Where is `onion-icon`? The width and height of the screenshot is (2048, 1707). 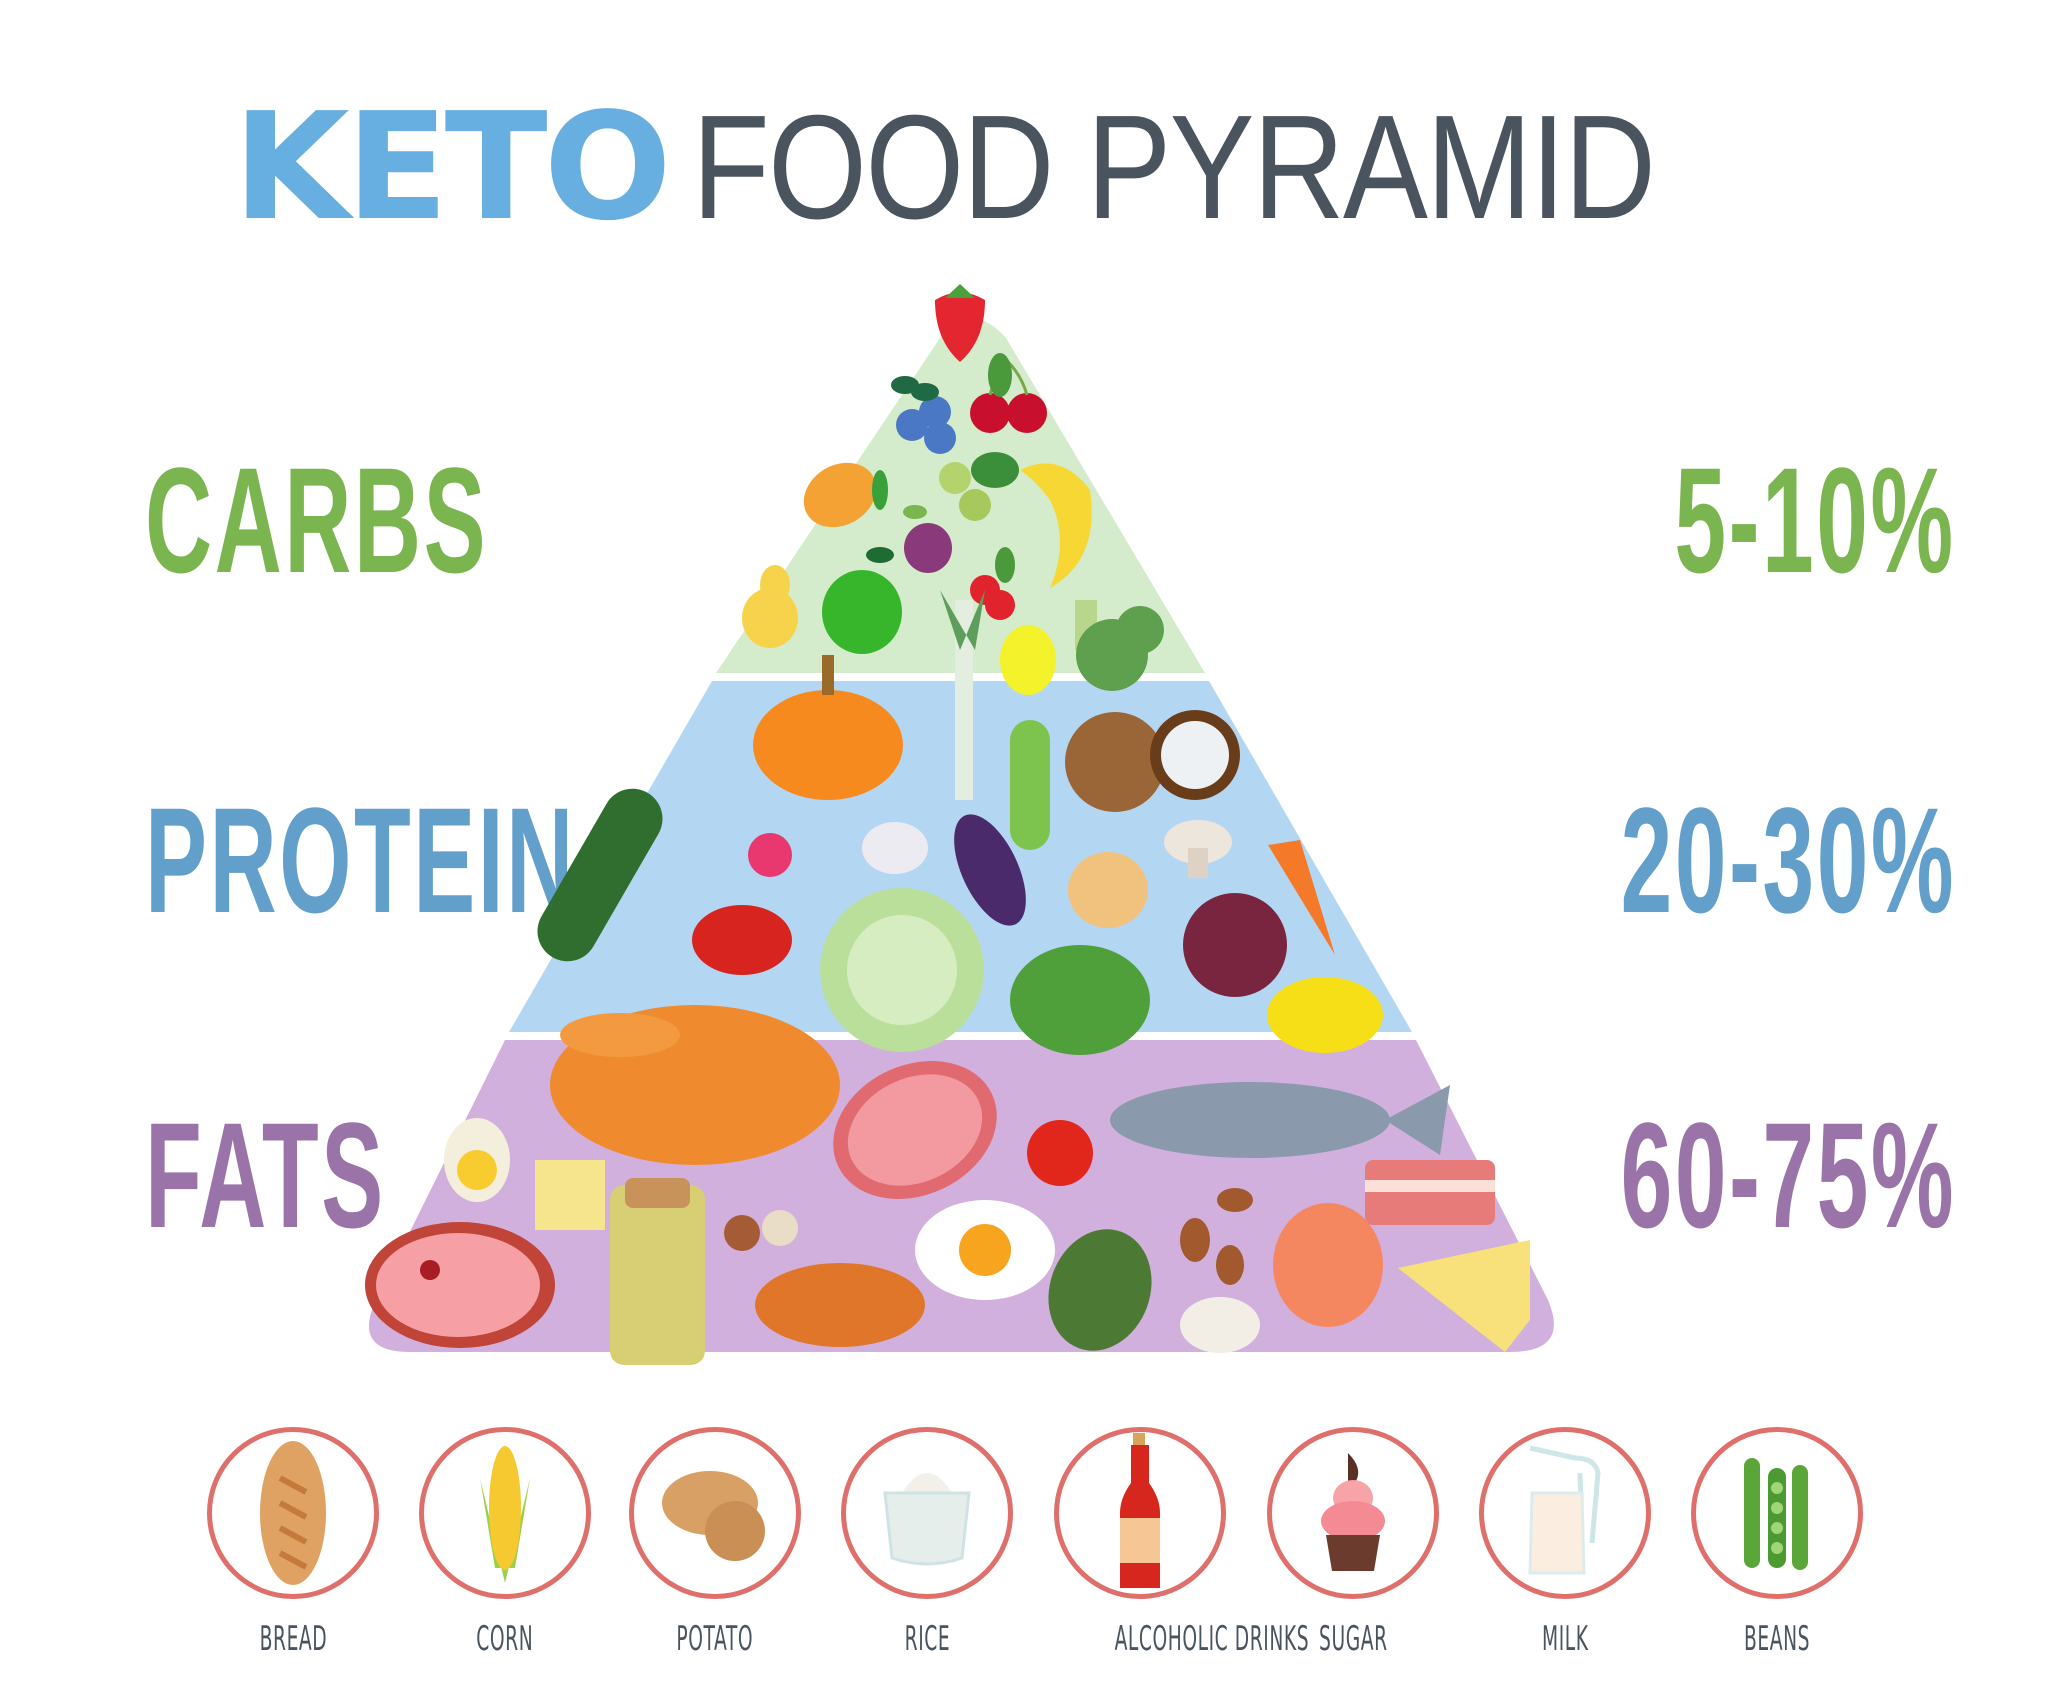 onion-icon is located at coordinates (1108, 890).